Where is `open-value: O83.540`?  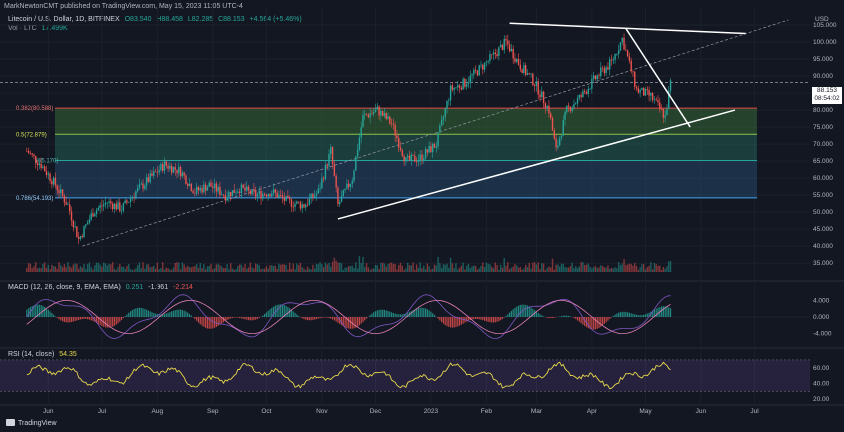 open-value: O83.540 is located at coordinates (138, 19).